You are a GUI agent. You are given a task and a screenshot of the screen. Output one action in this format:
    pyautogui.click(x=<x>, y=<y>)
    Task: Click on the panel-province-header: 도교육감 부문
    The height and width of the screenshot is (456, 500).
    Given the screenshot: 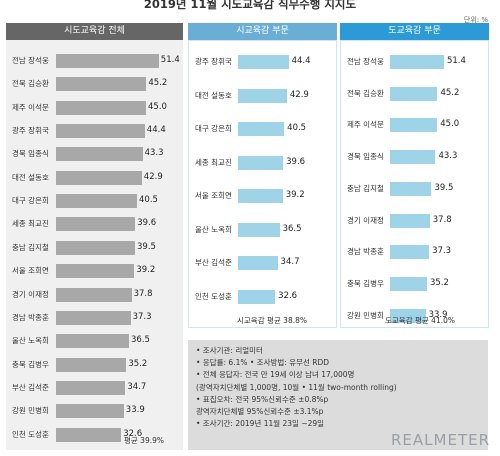 What is the action you would take?
    pyautogui.click(x=414, y=31)
    